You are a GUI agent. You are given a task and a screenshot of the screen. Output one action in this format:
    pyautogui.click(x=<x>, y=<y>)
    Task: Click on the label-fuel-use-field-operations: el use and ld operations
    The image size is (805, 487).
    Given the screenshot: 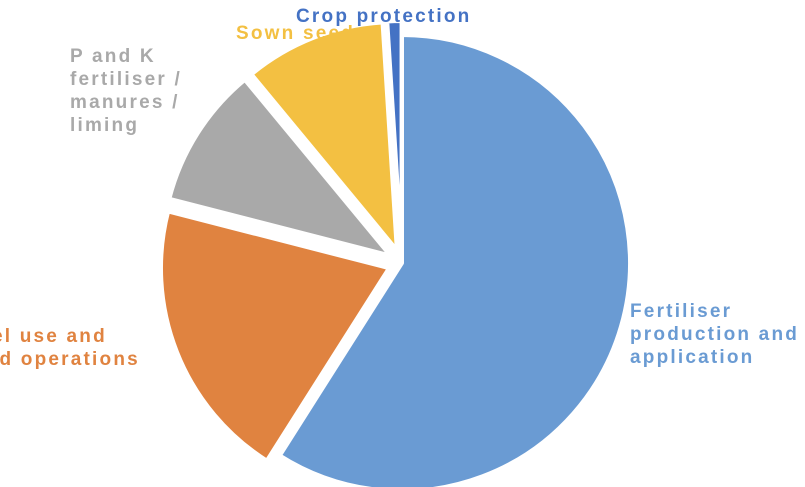 What is the action you would take?
    pyautogui.click(x=70, y=348)
    